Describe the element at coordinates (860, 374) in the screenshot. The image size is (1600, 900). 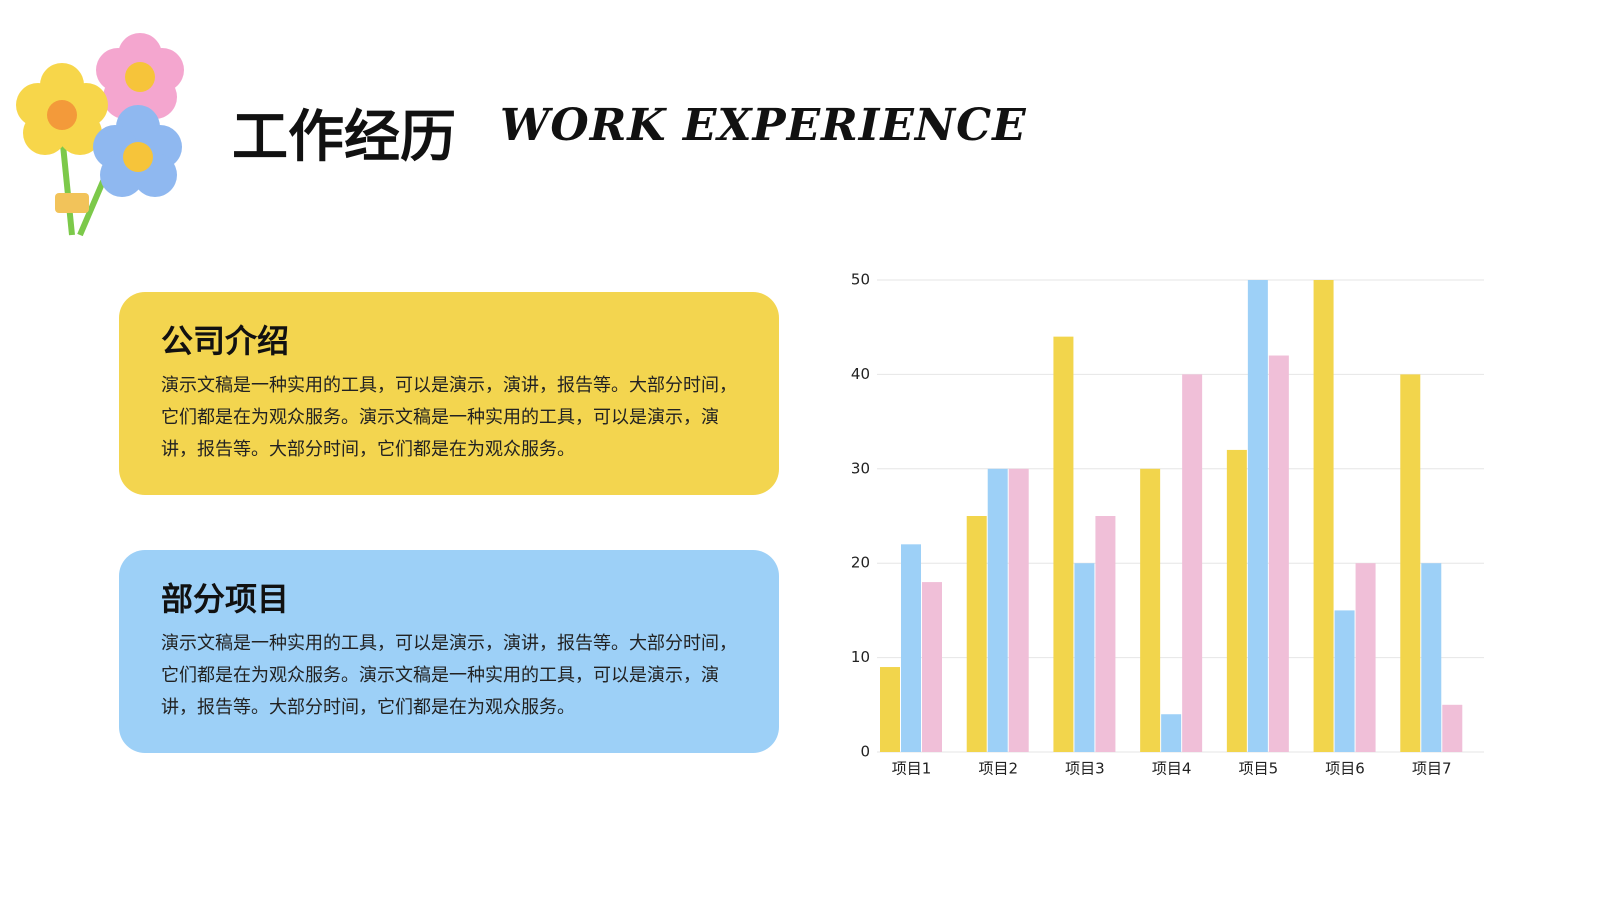
I see `y-tick-label: 40` at that location.